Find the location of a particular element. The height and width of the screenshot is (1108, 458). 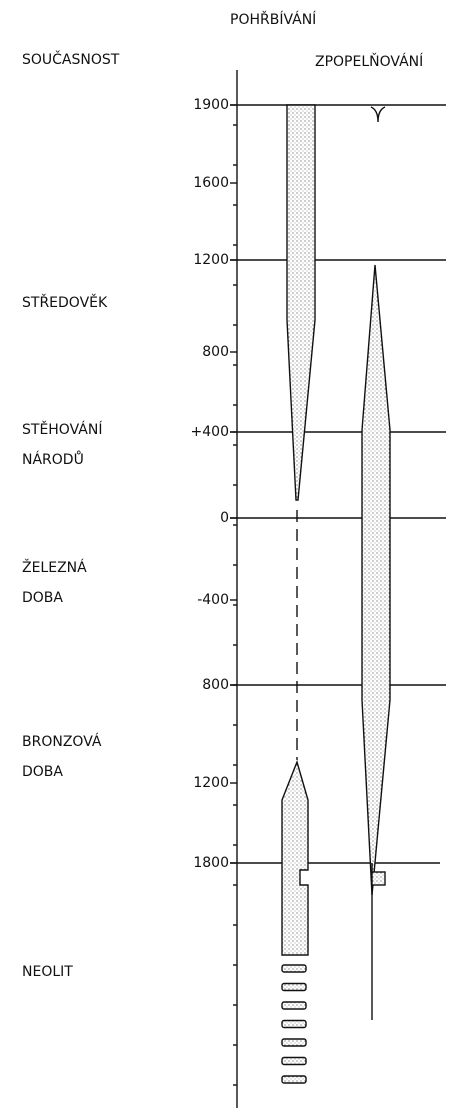

column-header: POHŘBÍVÁNÍ is located at coordinates (273, 19).